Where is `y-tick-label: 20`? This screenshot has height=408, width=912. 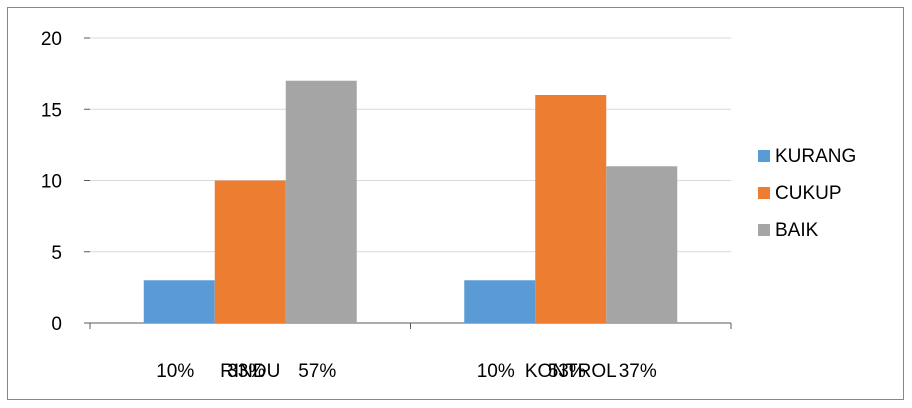
y-tick-label: 20 is located at coordinates (51, 39).